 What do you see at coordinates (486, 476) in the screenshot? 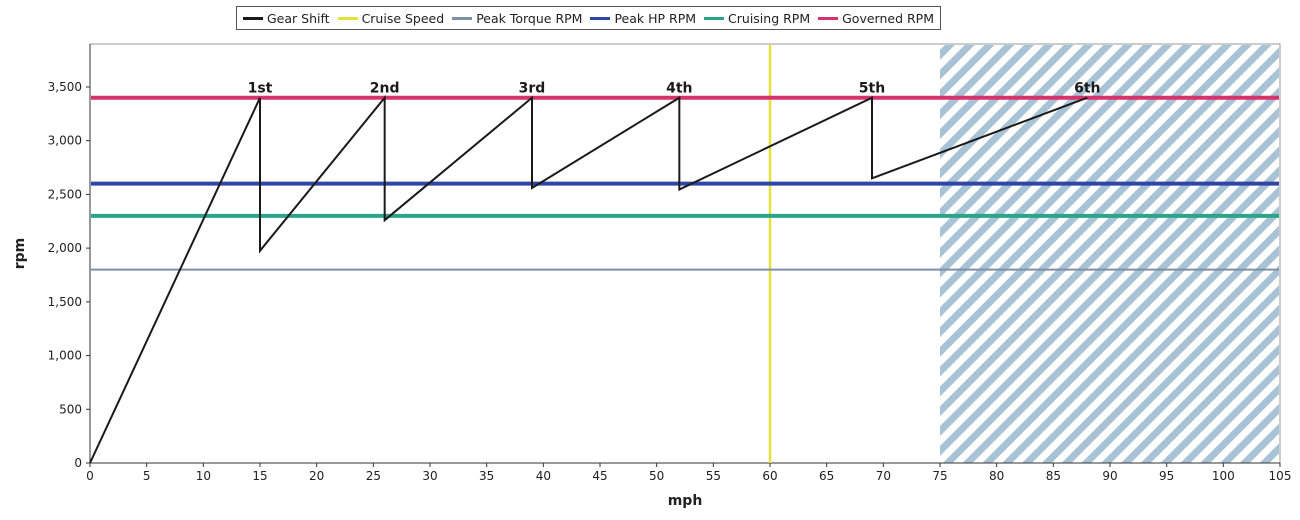
I see `x-tick-label: 35` at bounding box center [486, 476].